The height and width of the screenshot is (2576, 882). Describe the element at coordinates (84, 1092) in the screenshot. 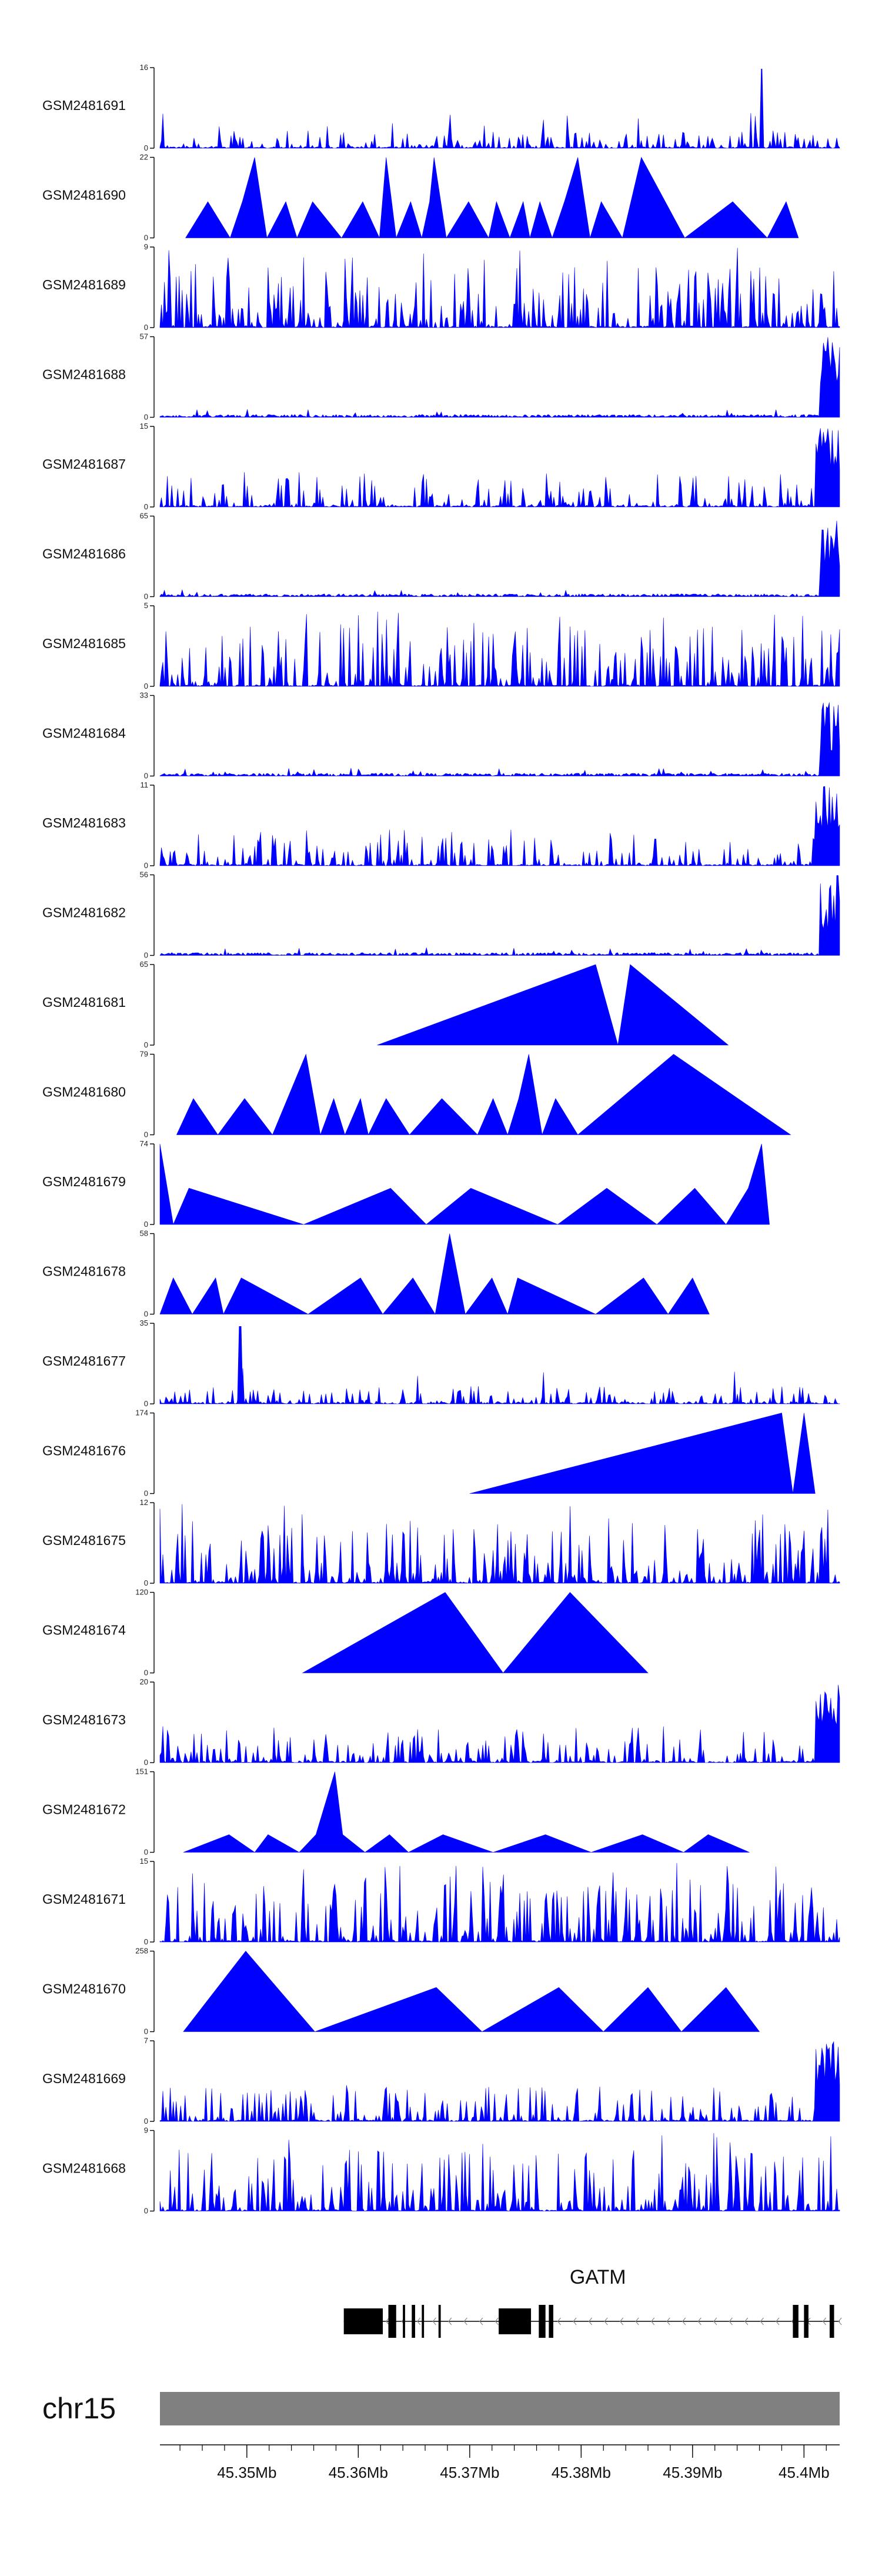

I see `track-label: GSM2481680` at that location.